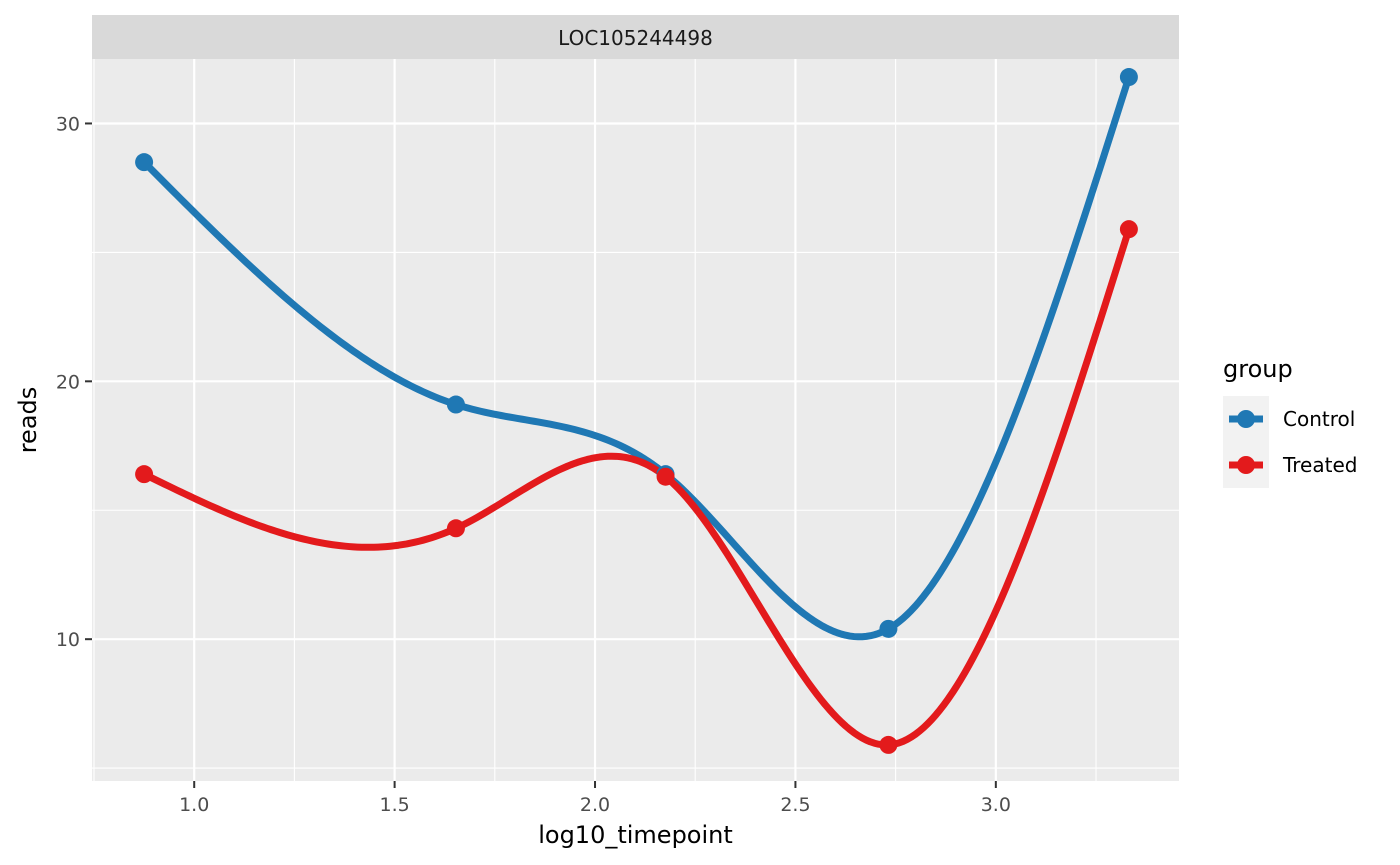 The image size is (1400, 865). I want to click on facet-label: LOC105244498, so click(635, 38).